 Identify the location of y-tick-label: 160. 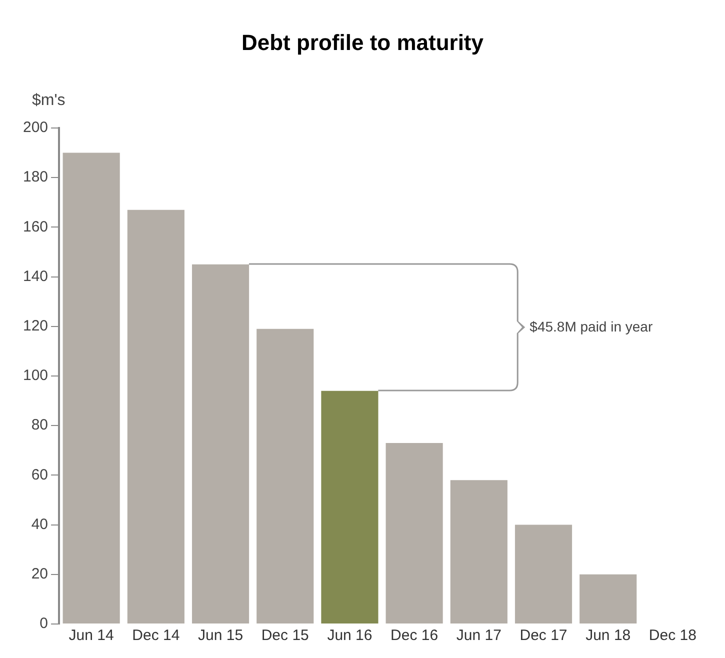
(35, 227).